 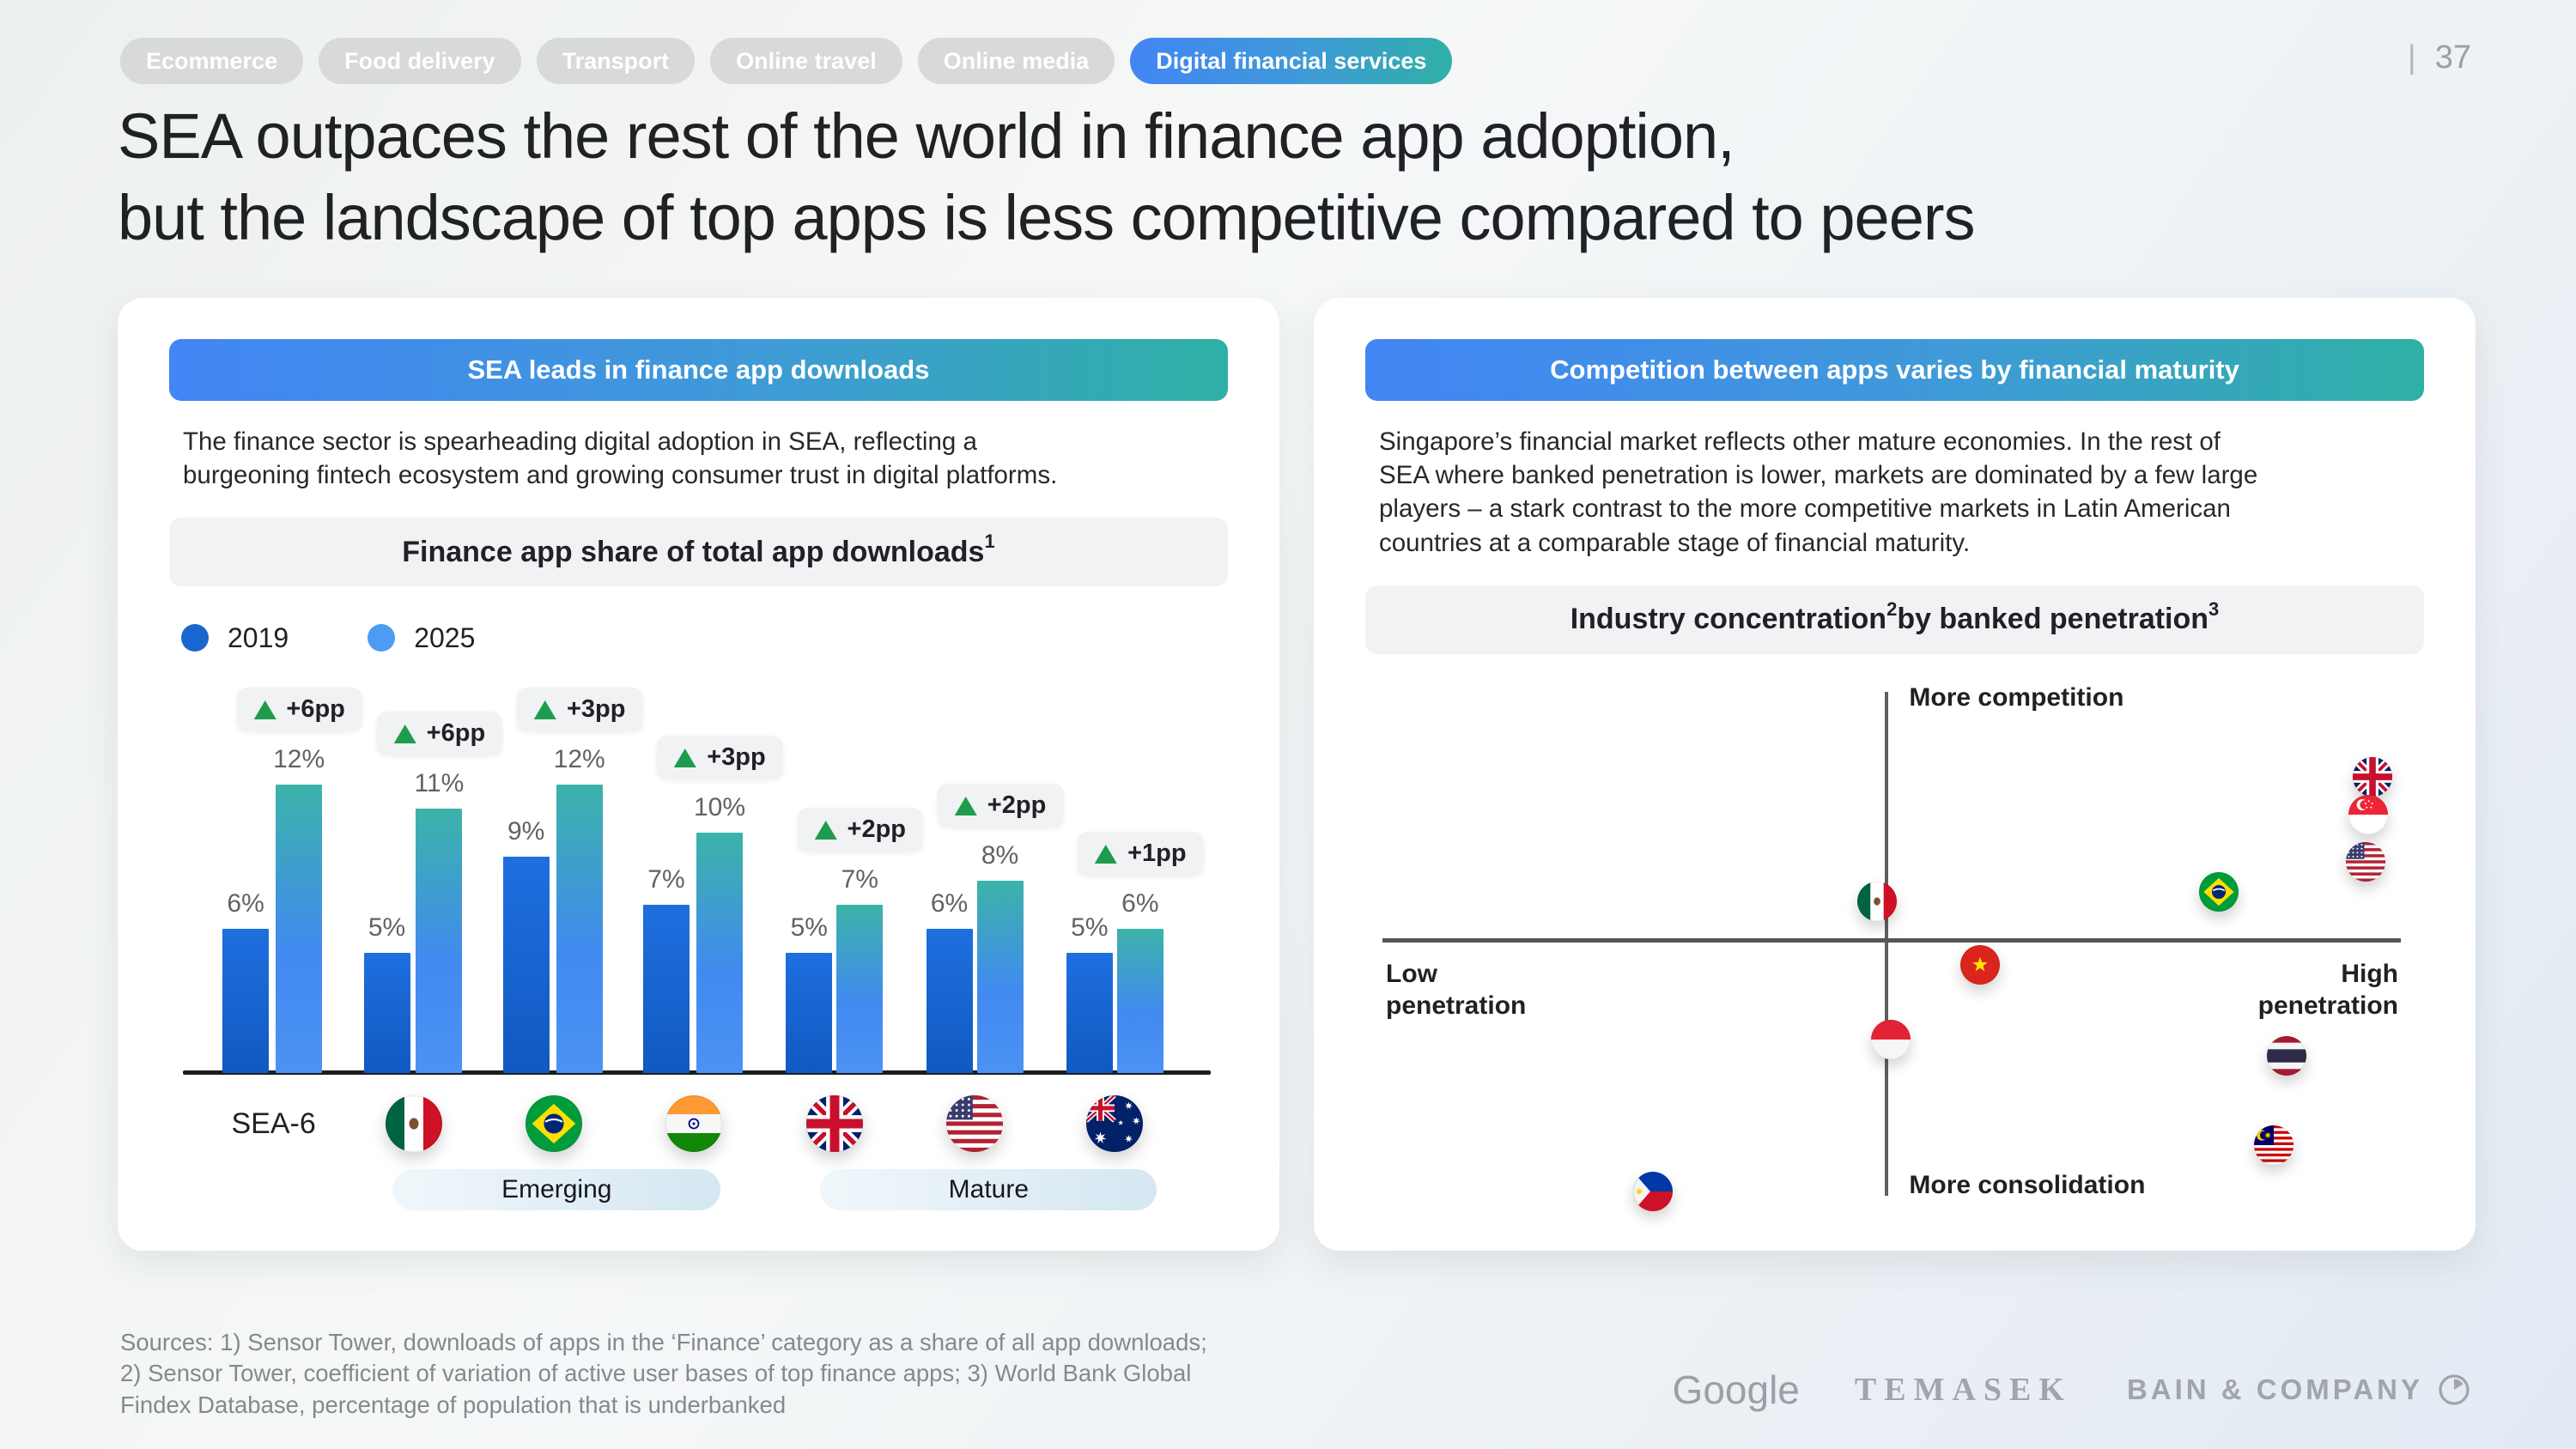 What do you see at coordinates (258, 637) in the screenshot?
I see `legend-label: 2019` at bounding box center [258, 637].